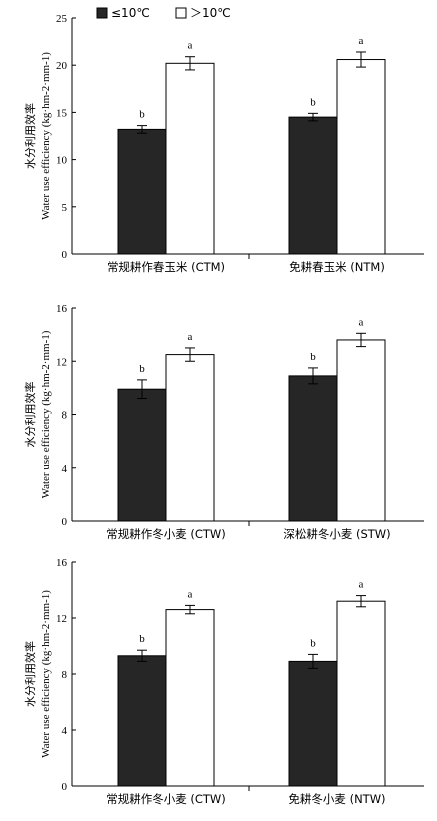 The height and width of the screenshot is (821, 437). What do you see at coordinates (166, 267) in the screenshot?
I see `category-label: 常规耕作春玉米 (CTM)` at bounding box center [166, 267].